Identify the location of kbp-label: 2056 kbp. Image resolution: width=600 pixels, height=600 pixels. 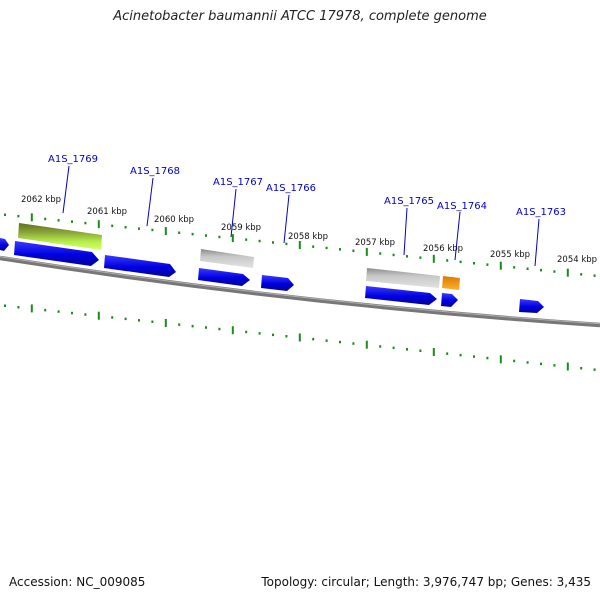
(443, 249).